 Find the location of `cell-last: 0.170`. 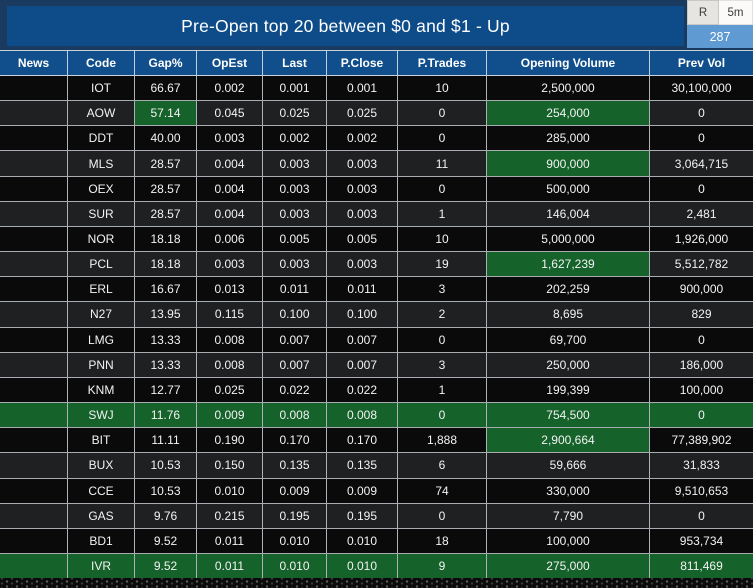

cell-last: 0.170 is located at coordinates (295, 440).